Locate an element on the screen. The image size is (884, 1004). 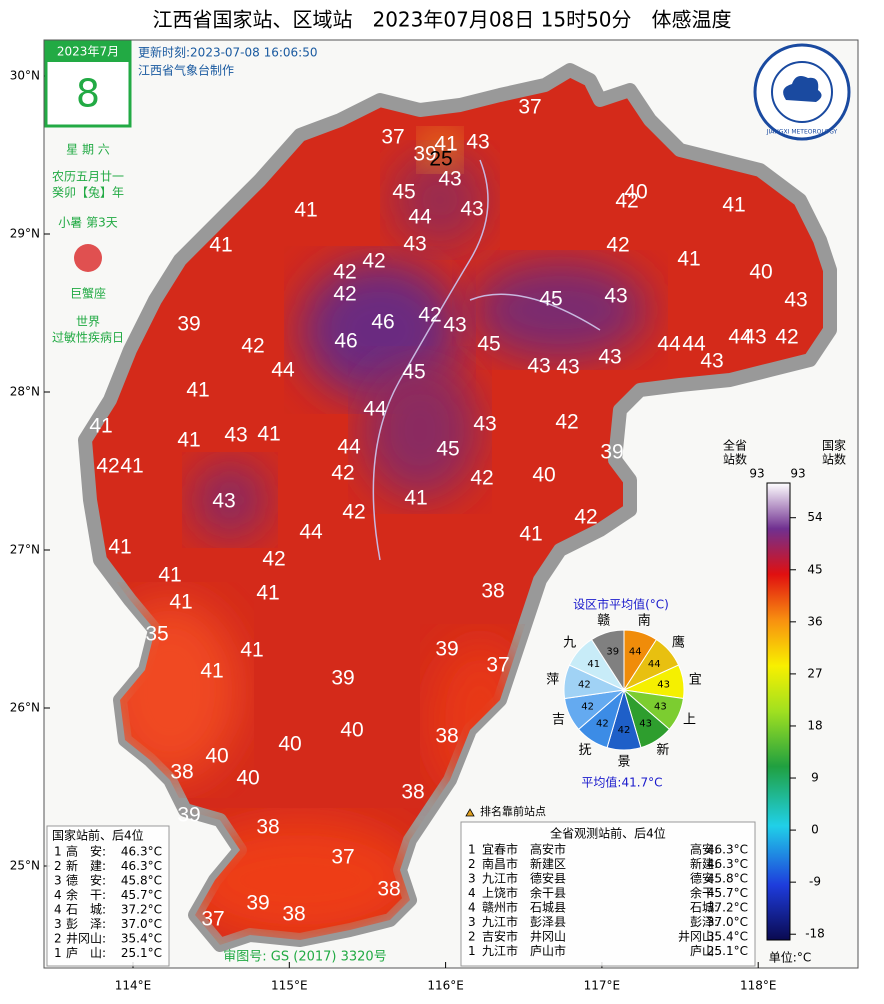
table-cell: 井冈山: is located at coordinates (698, 937).